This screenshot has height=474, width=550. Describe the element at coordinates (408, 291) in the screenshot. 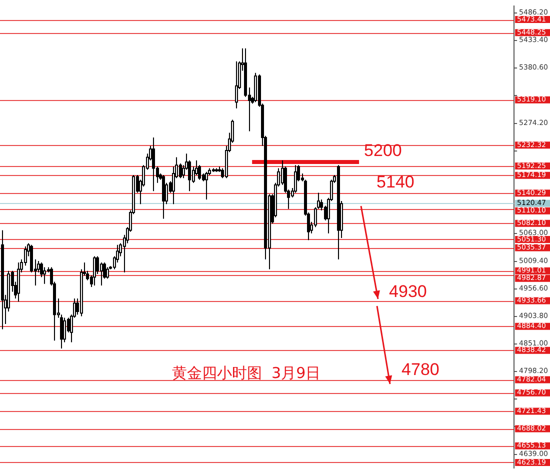

I see `annotation: 4930` at that location.